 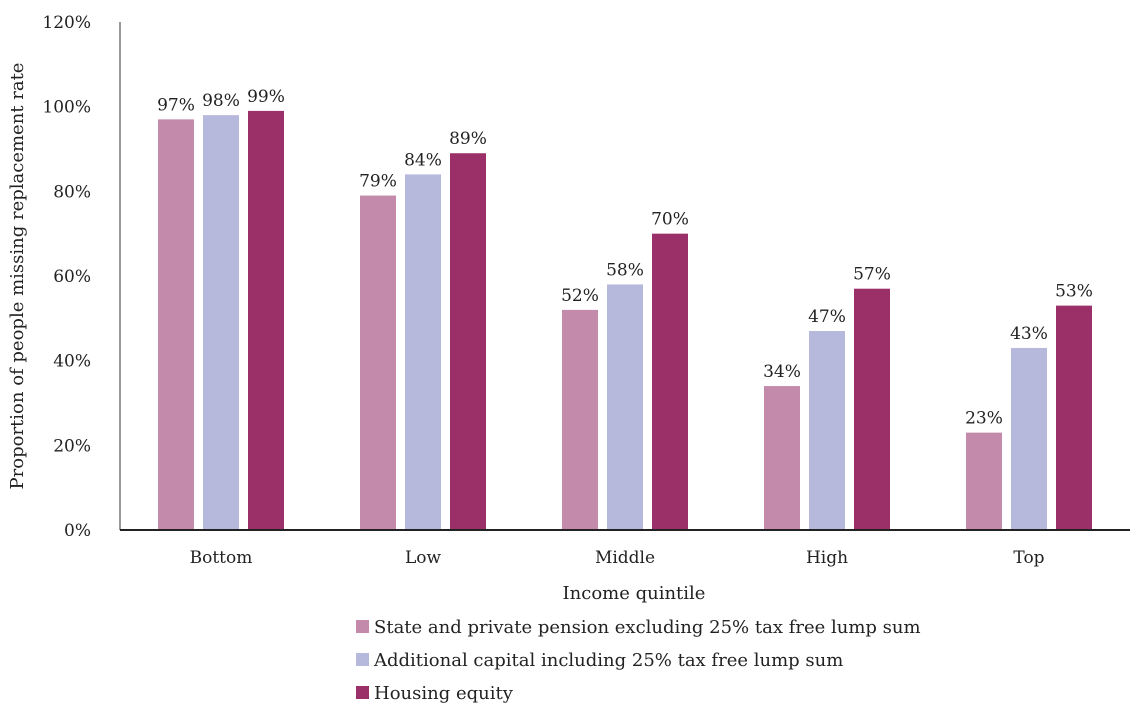 What do you see at coordinates (625, 558) in the screenshot?
I see `x-tick-label: Middle` at bounding box center [625, 558].